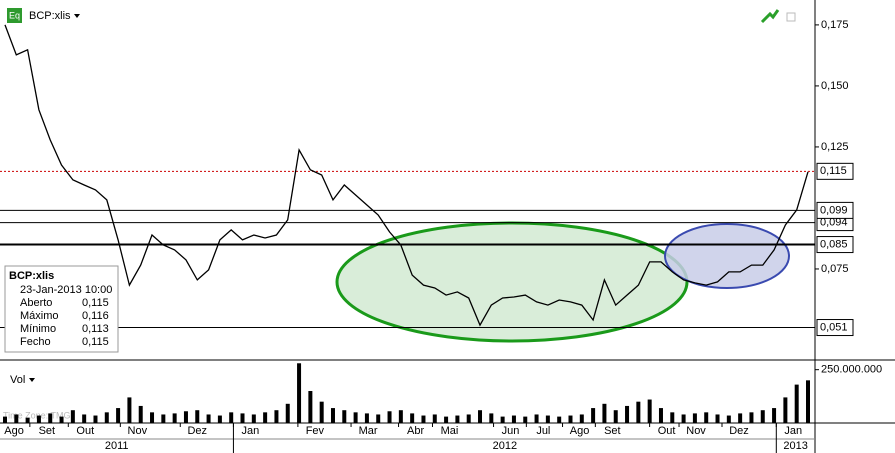 The height and width of the screenshot is (453, 895). I want to click on level-tag, so click(835, 245).